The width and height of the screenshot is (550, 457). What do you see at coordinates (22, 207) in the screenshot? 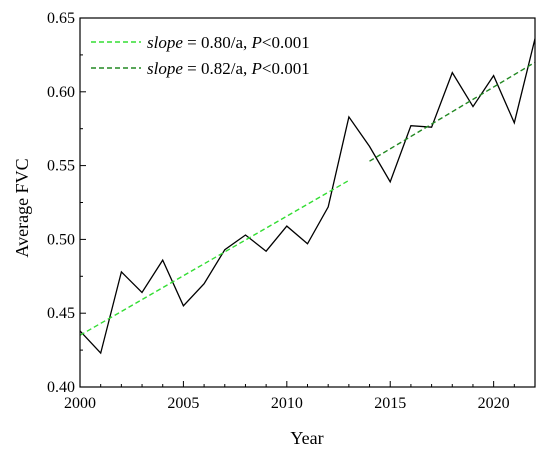
I see `y-axis-title: Average FVC` at bounding box center [22, 207].